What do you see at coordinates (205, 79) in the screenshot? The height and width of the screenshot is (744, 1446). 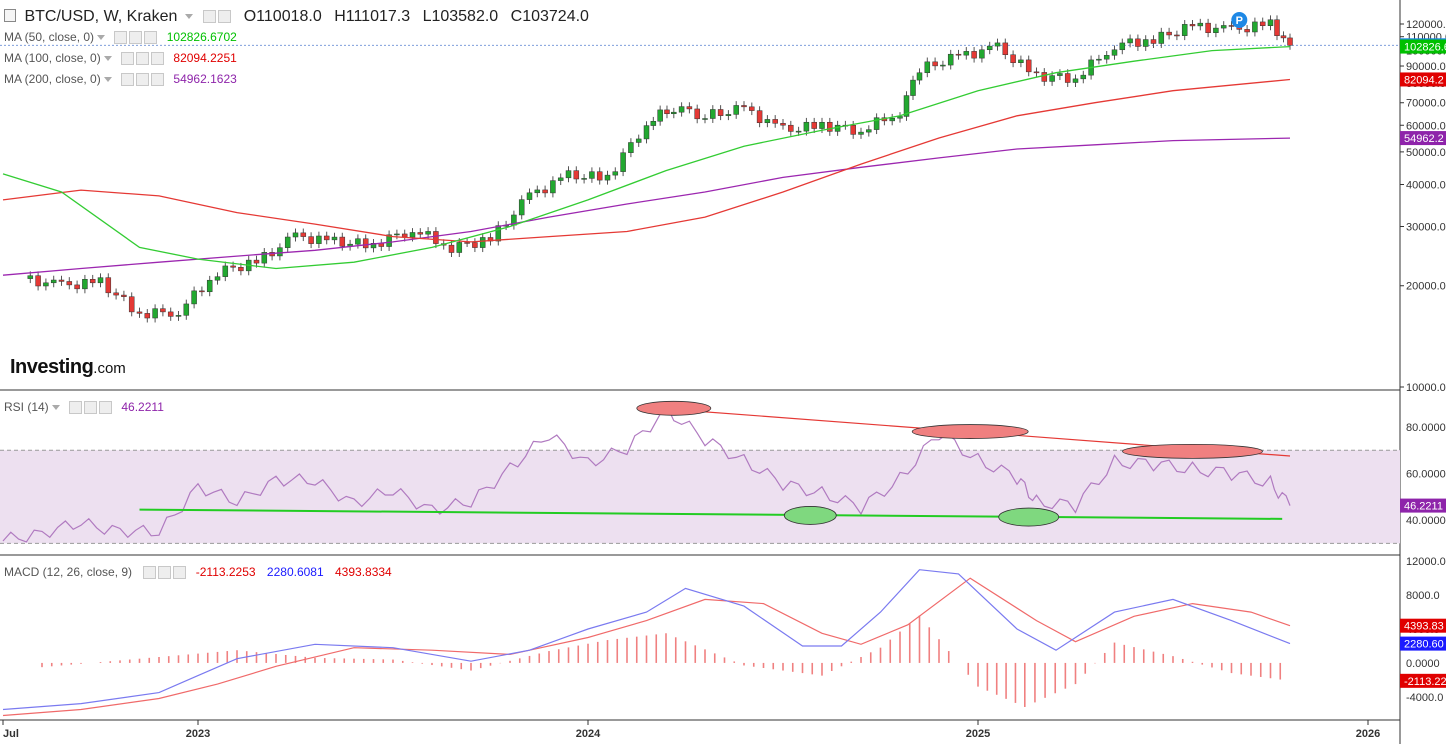 I see `ma200-value: 54962.1623` at bounding box center [205, 79].